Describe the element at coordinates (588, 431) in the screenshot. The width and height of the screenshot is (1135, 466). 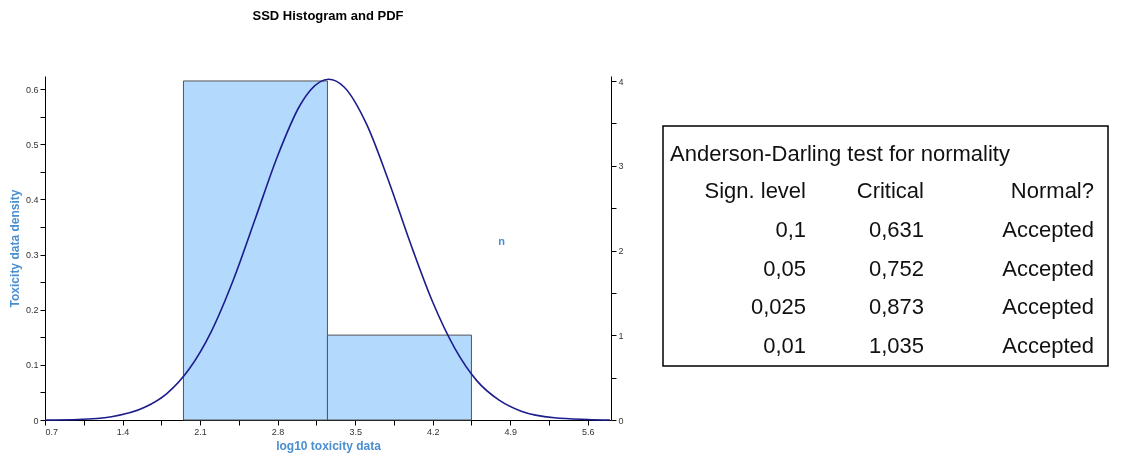
I see `x-tick-label: 5.6` at that location.